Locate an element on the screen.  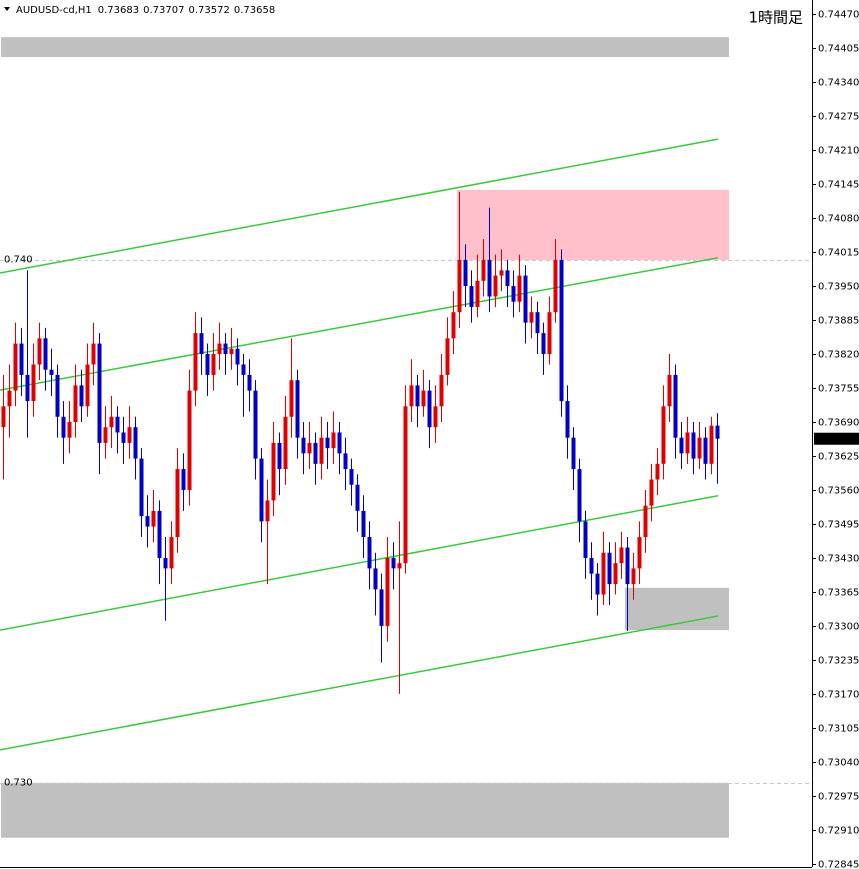
y-tick-label: 0.73040 is located at coordinates (838, 763).